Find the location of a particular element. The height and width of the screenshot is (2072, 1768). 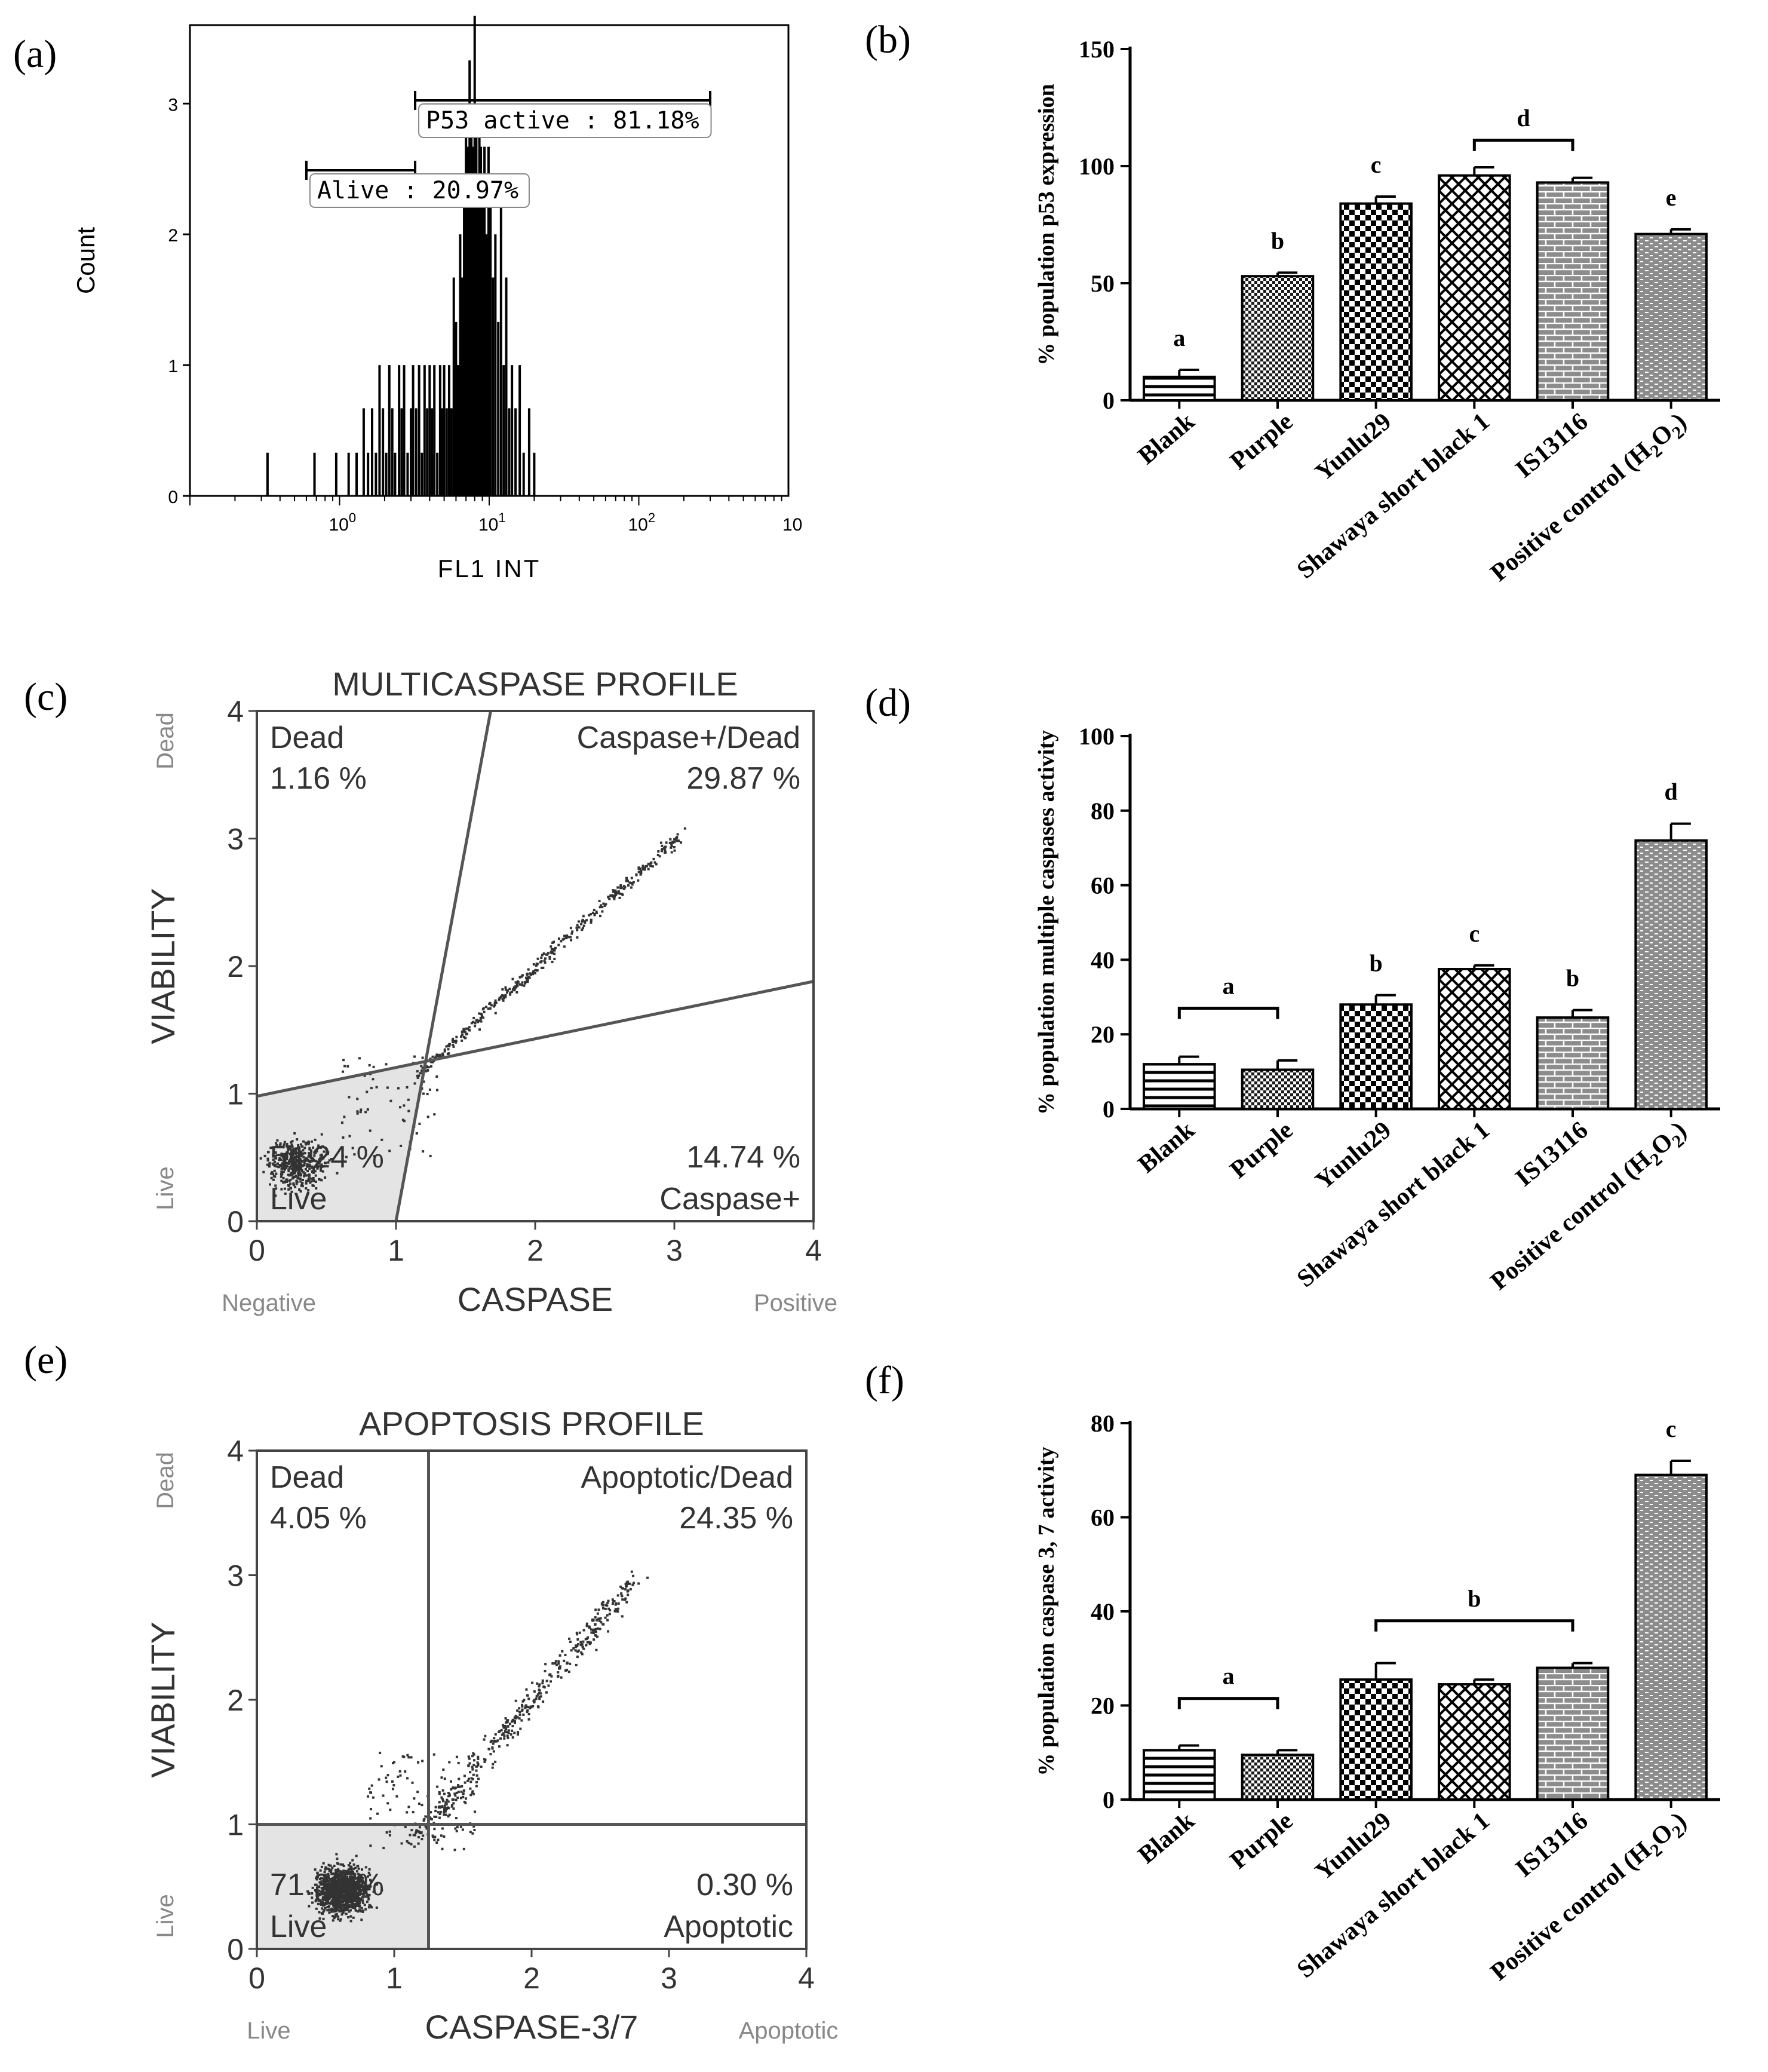

panel-label-b: (b) is located at coordinates (888, 40).